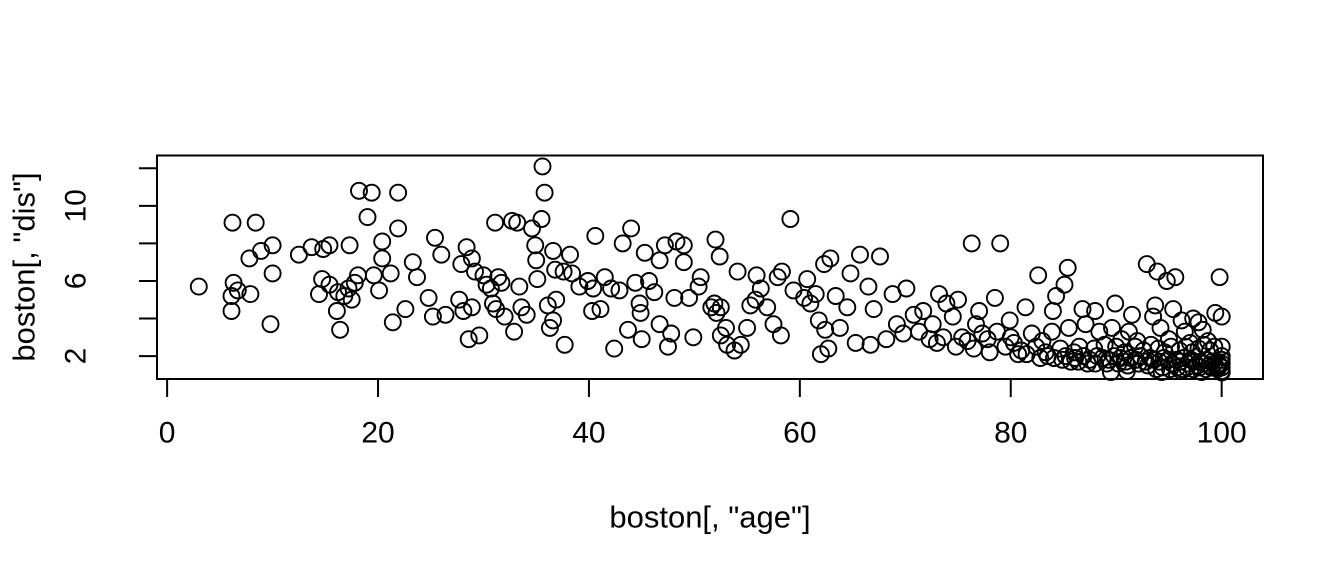 The height and width of the screenshot is (576, 1344). Describe the element at coordinates (167, 433) in the screenshot. I see `x-tick-label: 0` at that location.